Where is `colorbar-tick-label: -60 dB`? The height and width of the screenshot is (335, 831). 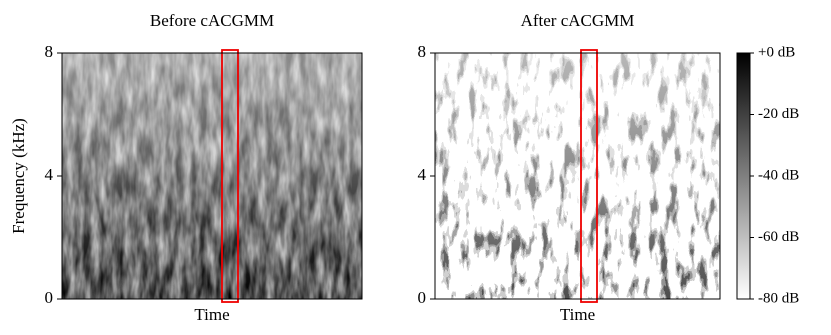 colorbar-tick-label: -60 dB is located at coordinates (778, 237).